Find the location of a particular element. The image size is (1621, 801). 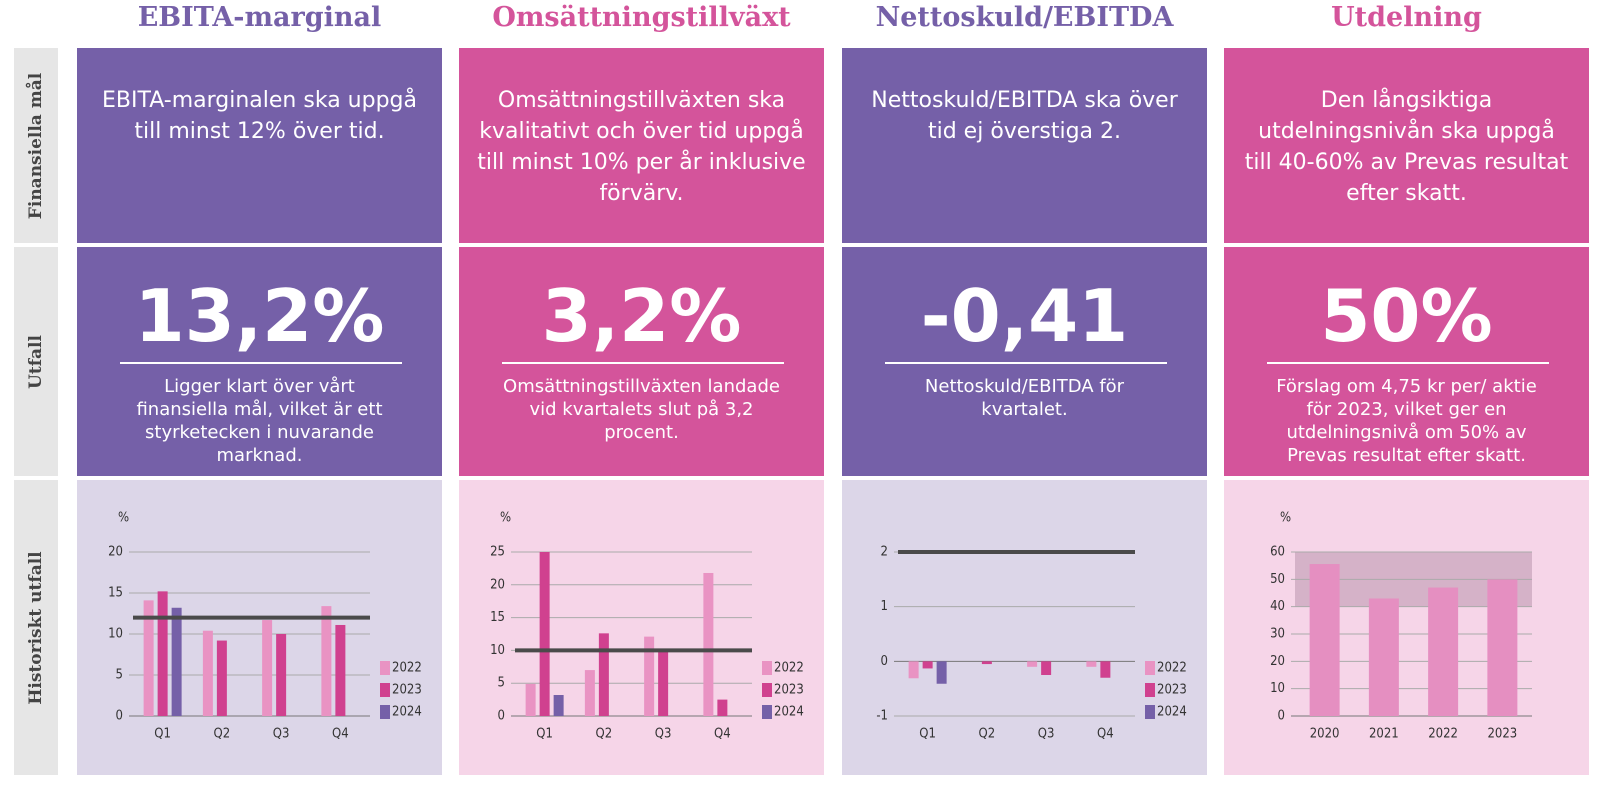

outcome-value: -0,41 is located at coordinates (1024, 316).